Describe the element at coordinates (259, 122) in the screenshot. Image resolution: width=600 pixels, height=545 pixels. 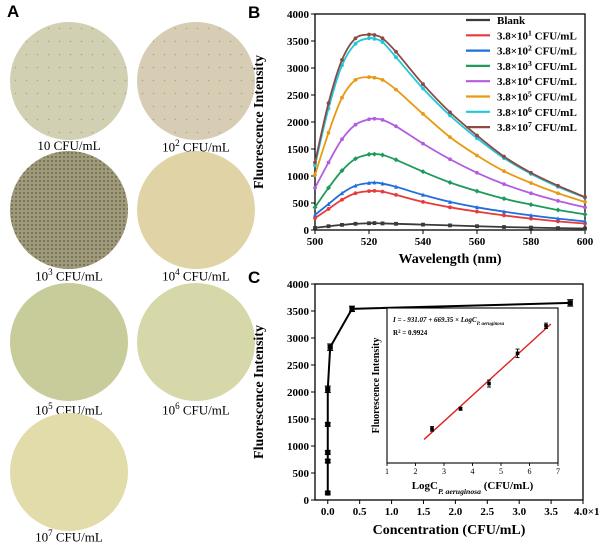
I see `y-axis-label: Fluorescence Intensity` at that location.